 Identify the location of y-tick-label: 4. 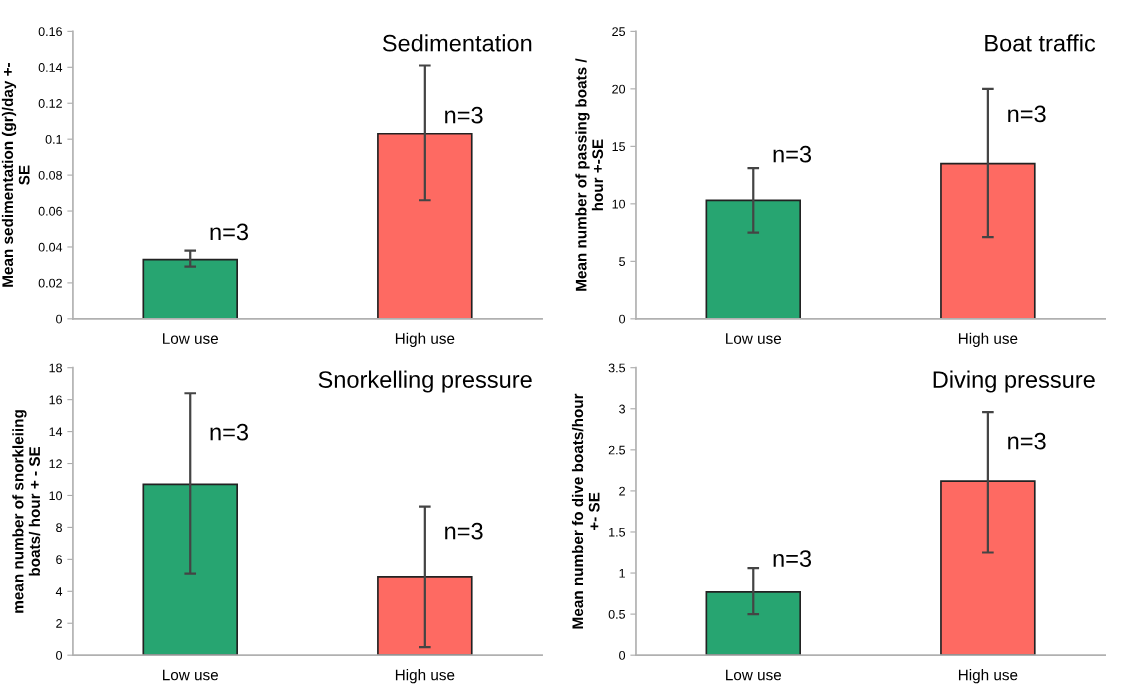
(59, 591).